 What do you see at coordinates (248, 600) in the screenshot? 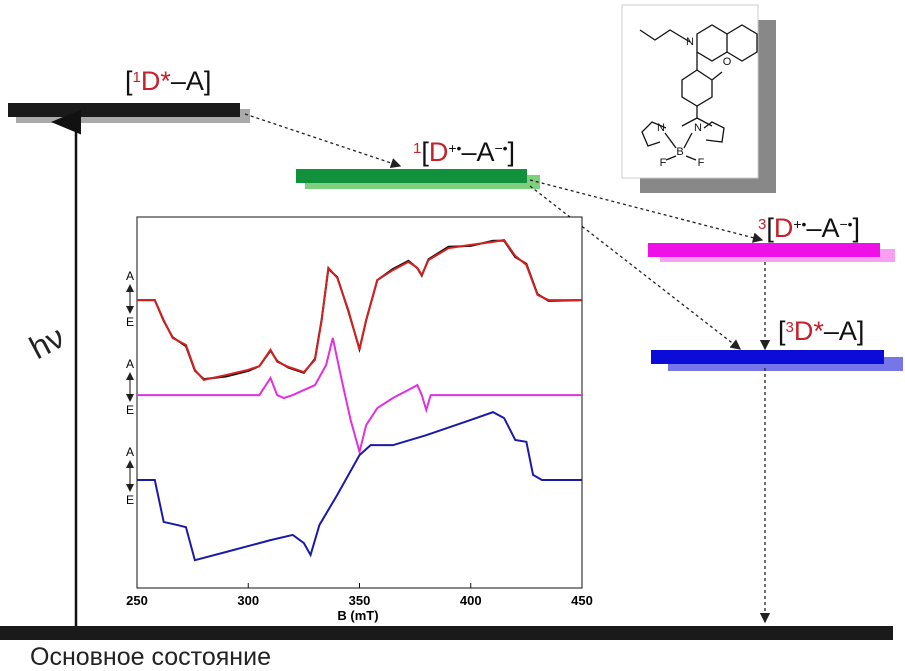
I see `x-tick-label: 300` at bounding box center [248, 600].